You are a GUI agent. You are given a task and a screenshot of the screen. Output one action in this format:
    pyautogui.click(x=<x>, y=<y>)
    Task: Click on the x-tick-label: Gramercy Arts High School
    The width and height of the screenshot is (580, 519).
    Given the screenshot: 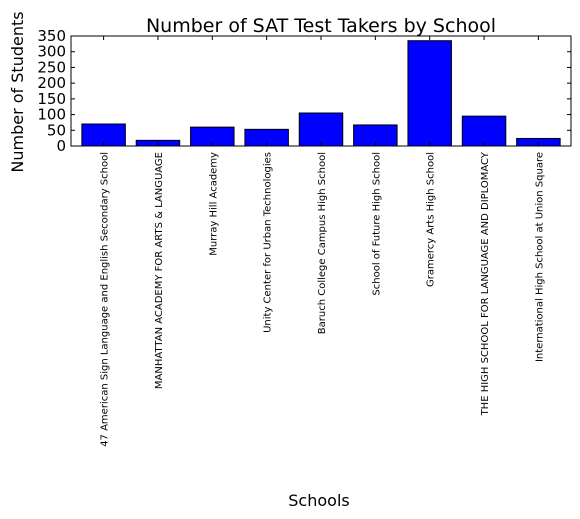 What is the action you would take?
    pyautogui.click(x=431, y=219)
    